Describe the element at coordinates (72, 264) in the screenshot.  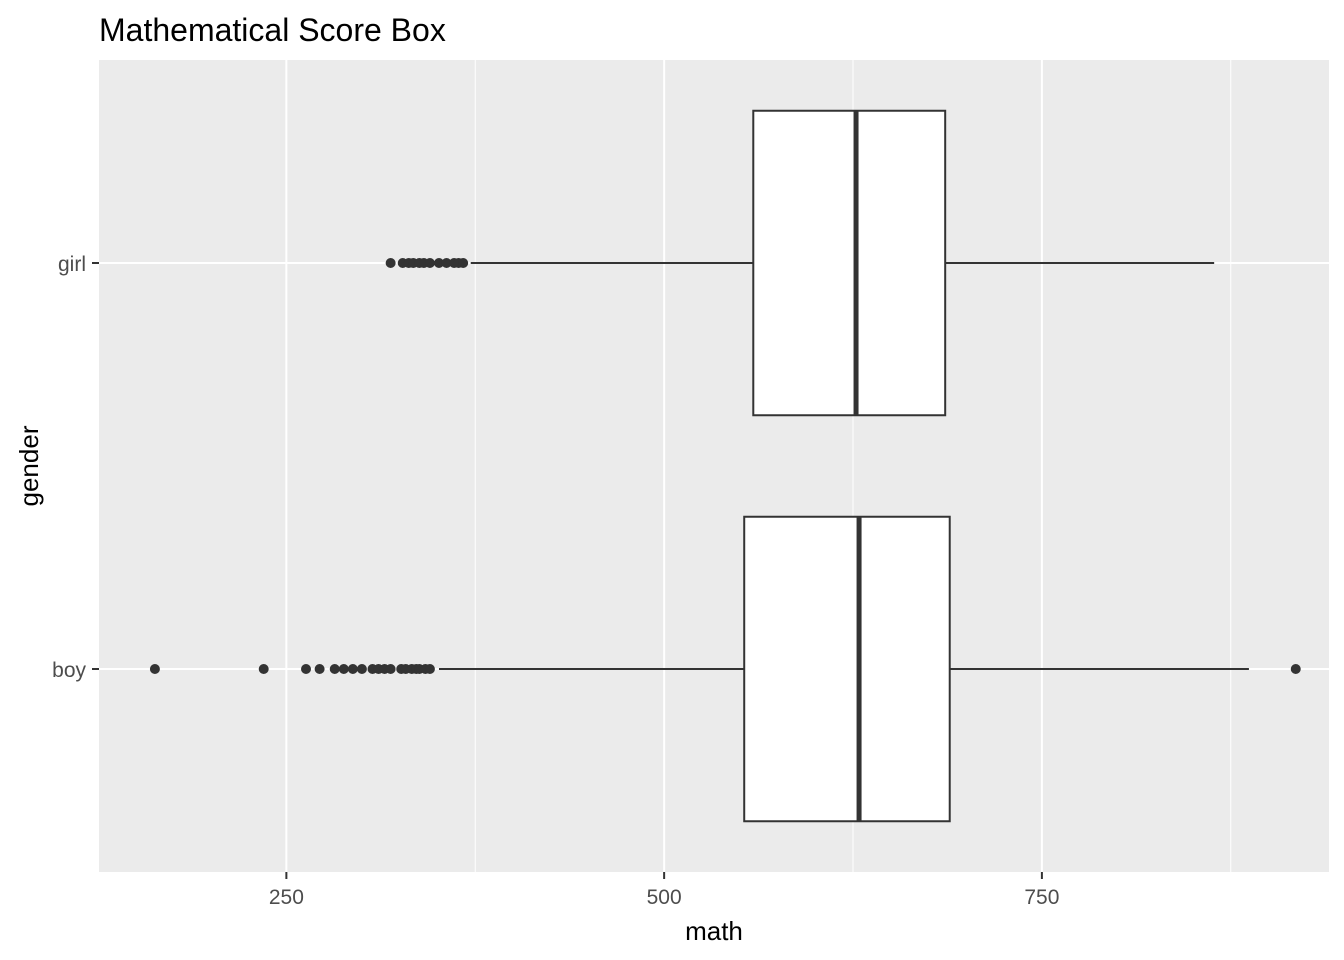
I see `y-tick-label: girl` at that location.